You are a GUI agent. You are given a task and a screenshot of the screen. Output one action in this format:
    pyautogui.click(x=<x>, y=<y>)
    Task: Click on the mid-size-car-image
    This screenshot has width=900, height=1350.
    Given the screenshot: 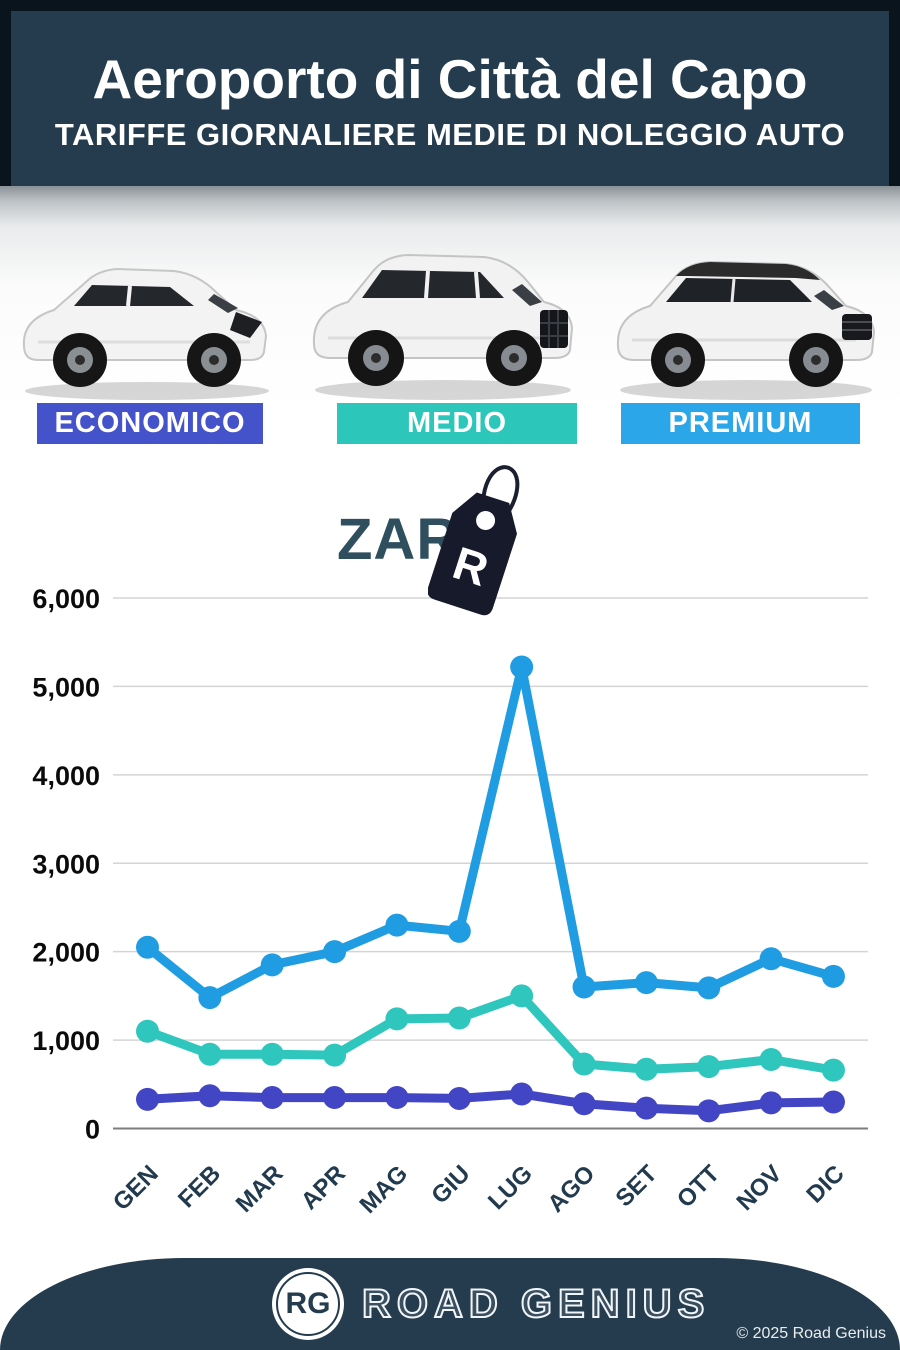 What is the action you would take?
    pyautogui.click(x=443, y=326)
    